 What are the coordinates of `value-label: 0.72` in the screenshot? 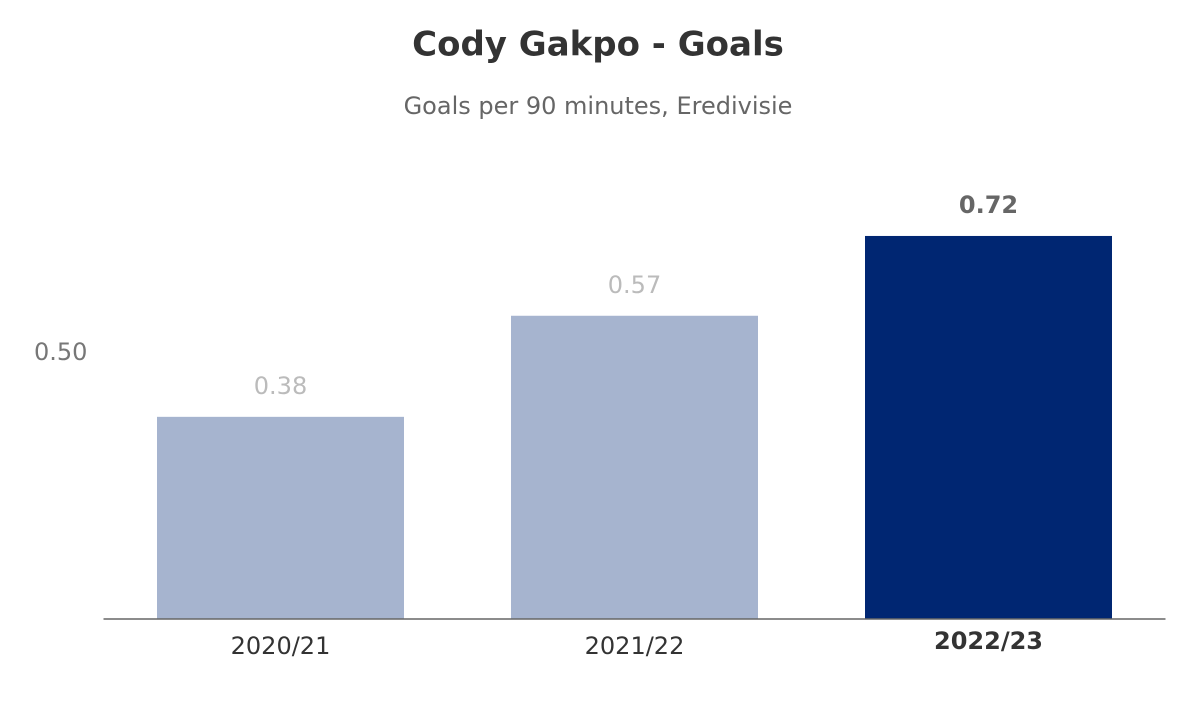 It's located at (988, 205).